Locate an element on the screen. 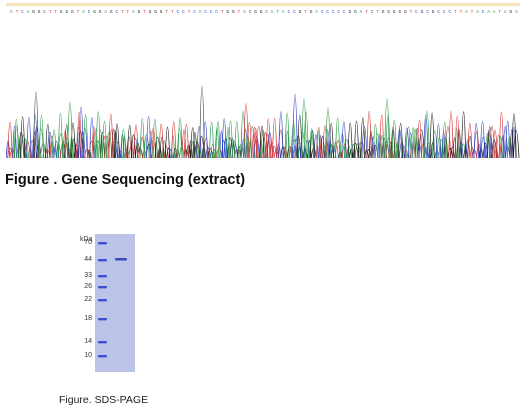 The height and width of the screenshot is (417, 526). gel-background is located at coordinates (115, 303).